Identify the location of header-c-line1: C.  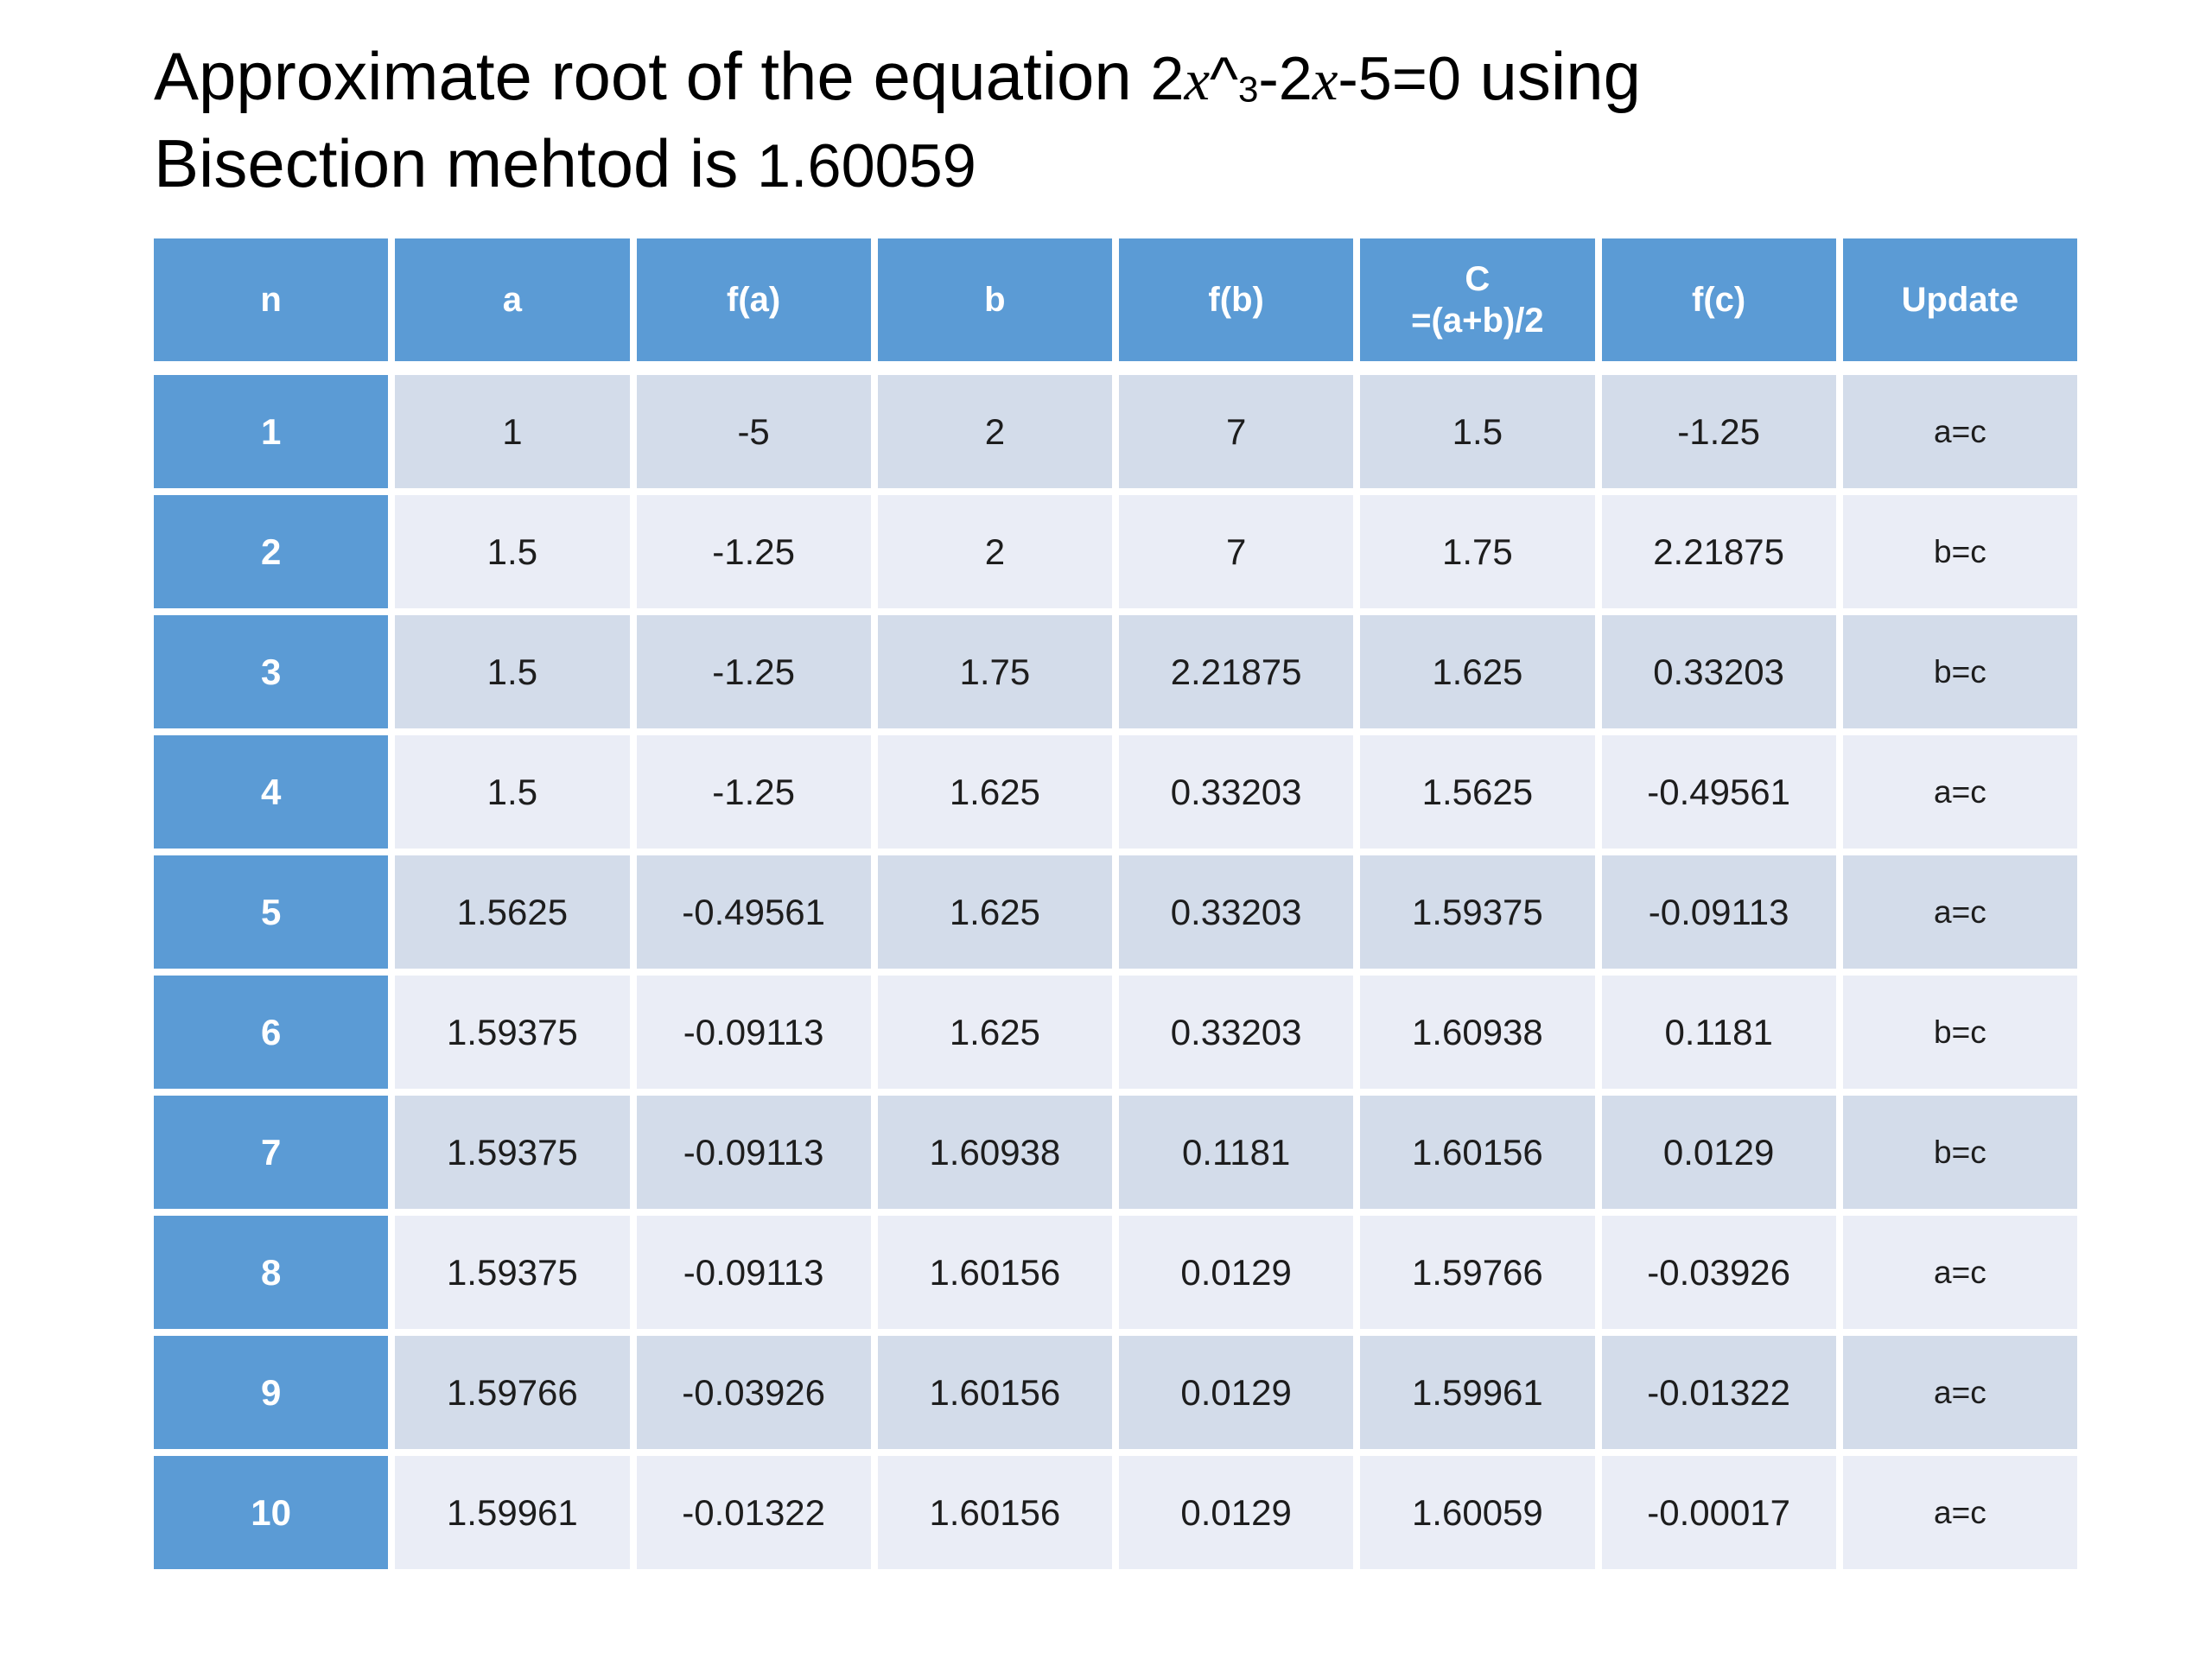
(1478, 279).